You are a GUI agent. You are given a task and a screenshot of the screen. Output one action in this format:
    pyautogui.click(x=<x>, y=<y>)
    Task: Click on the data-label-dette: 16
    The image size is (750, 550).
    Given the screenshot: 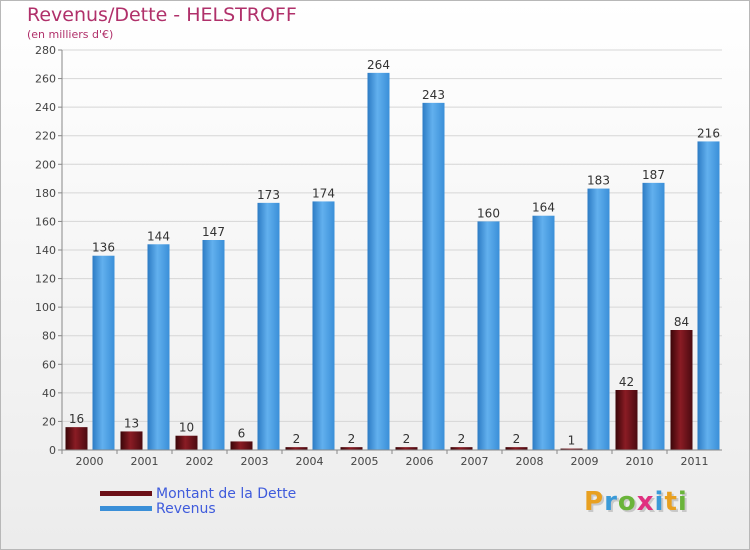 What is the action you would take?
    pyautogui.click(x=76, y=419)
    